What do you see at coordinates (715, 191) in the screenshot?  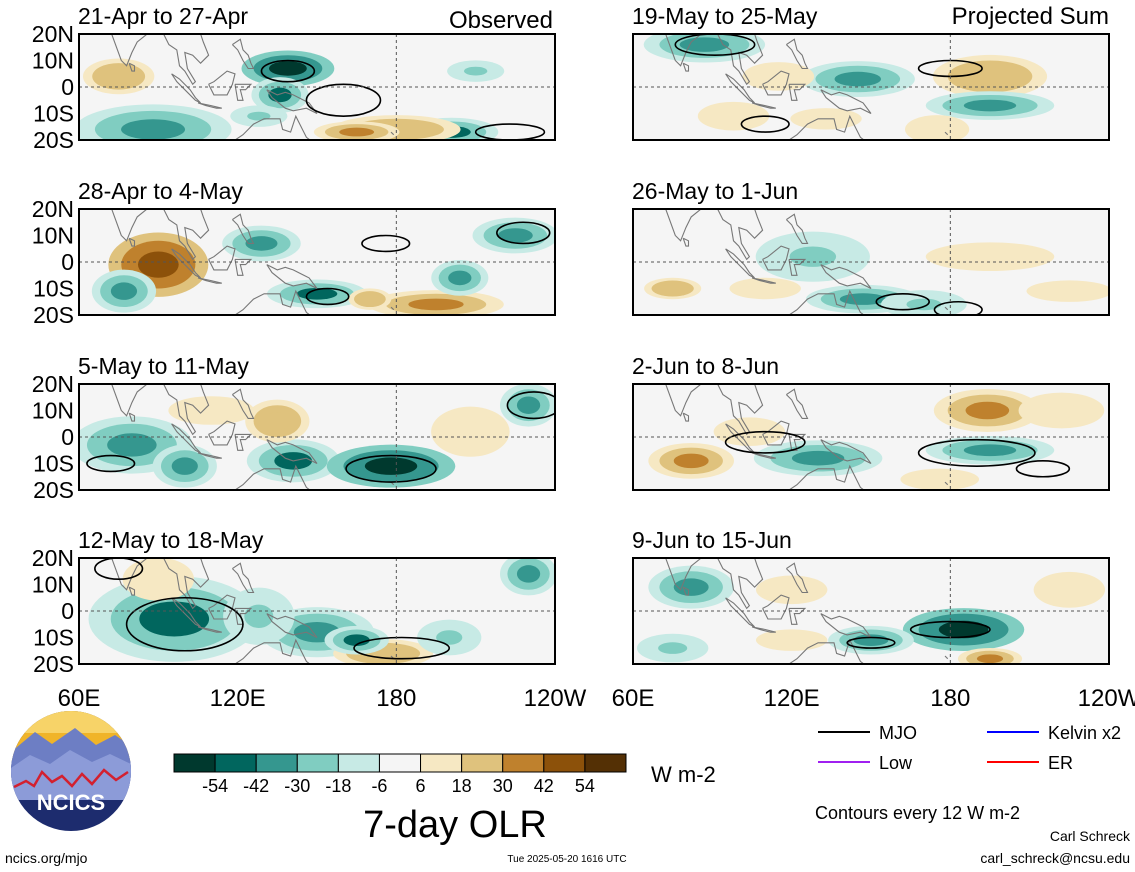 I see `panel-date-label: 26-May to 1-Jun` at bounding box center [715, 191].